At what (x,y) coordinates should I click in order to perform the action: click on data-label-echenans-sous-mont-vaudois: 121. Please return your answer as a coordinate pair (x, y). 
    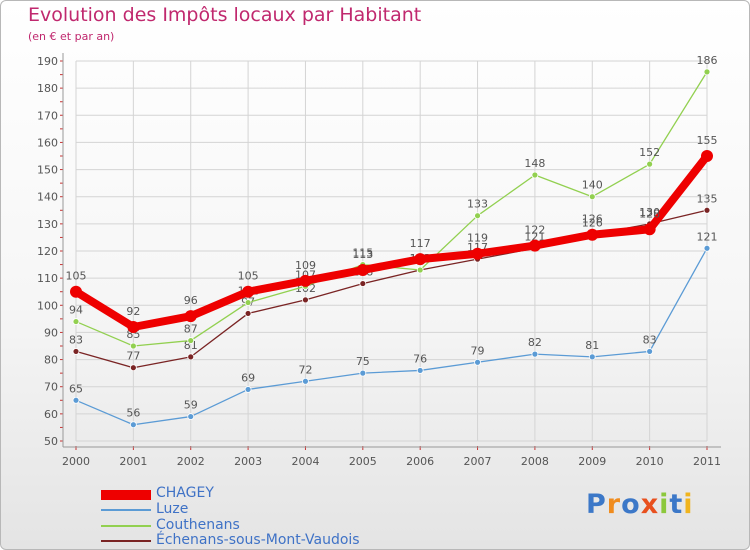
    Looking at the image, I should click on (534, 236).